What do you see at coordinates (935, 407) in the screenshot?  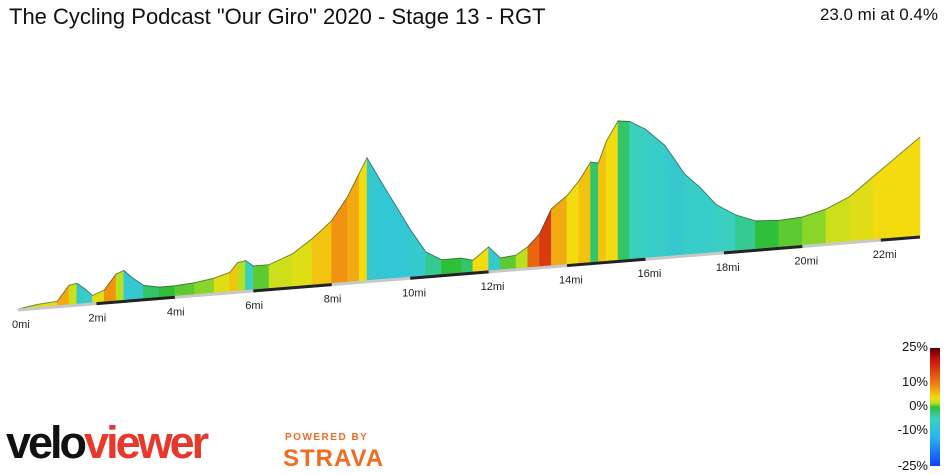 I see `grade-color-bar` at bounding box center [935, 407].